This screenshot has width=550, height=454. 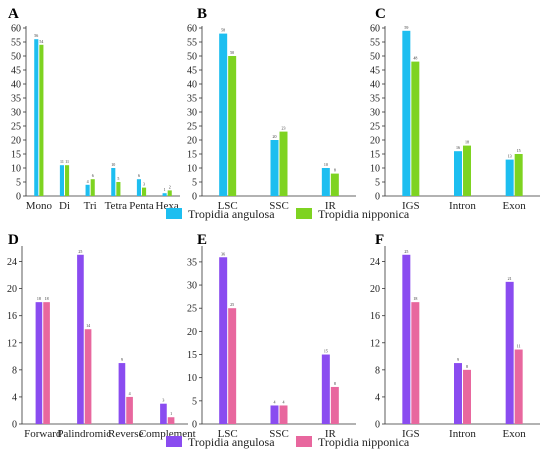 What do you see at coordinates (16, 57) in the screenshot?
I see `y-tick-label: 50` at bounding box center [16, 57].